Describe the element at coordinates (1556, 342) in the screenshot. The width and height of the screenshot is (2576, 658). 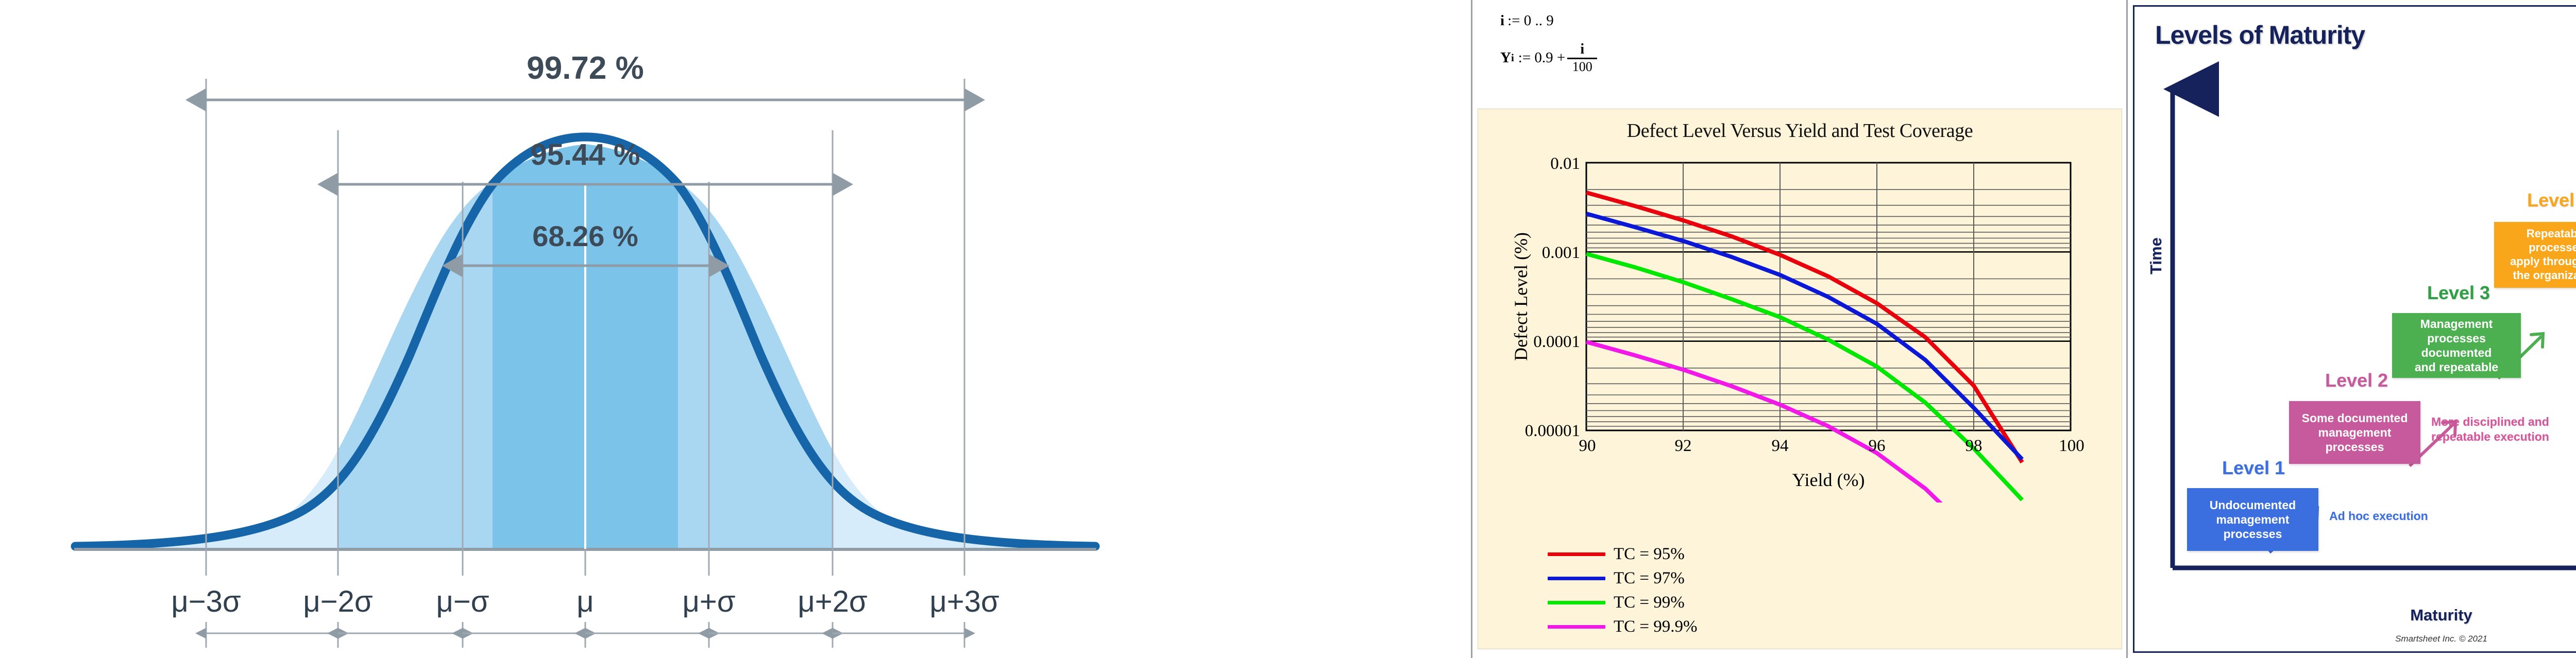
I see `ytick-2: 0.0001` at that location.